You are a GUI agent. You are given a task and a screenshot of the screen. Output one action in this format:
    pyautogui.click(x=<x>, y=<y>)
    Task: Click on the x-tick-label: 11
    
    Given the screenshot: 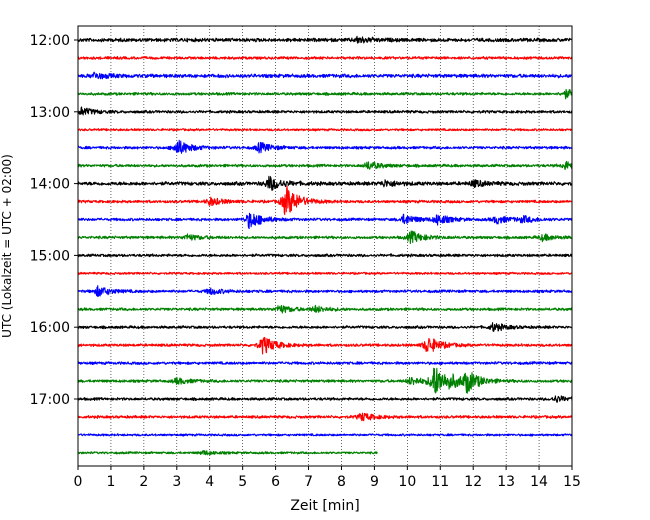 What is the action you would take?
    pyautogui.click(x=440, y=482)
    